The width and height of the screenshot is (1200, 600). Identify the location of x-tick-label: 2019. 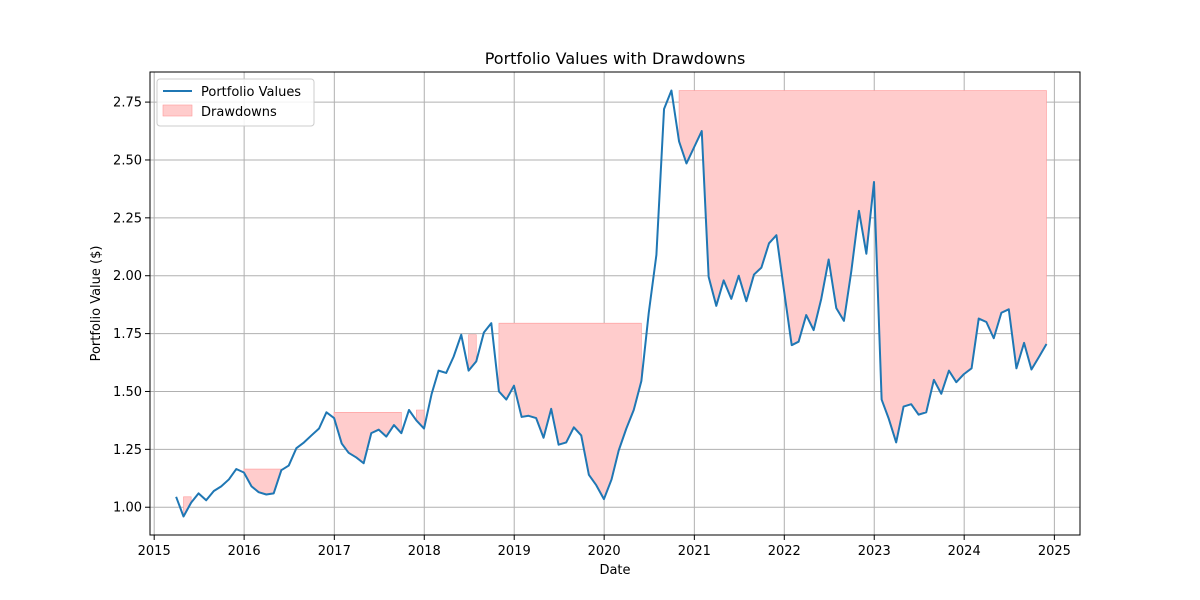
(514, 551).